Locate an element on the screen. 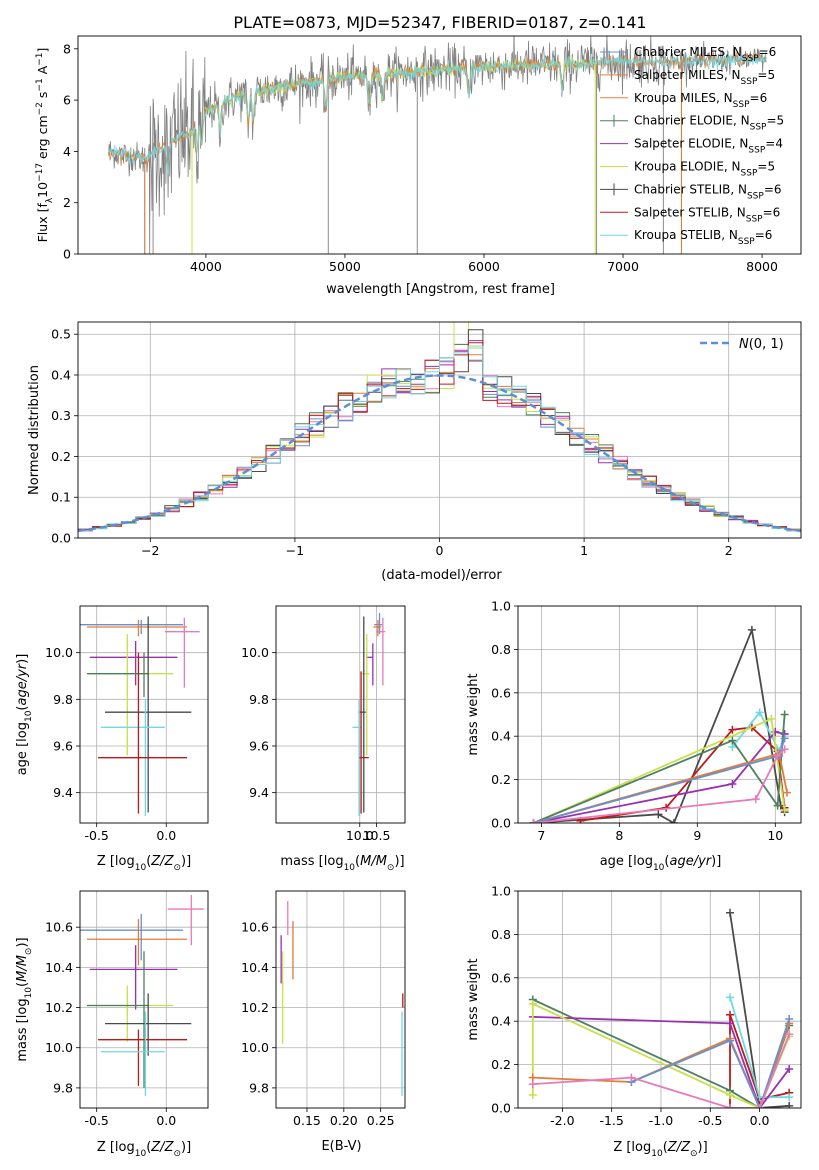 This screenshot has width=819, height=1170. x-tick-label: 0.0 is located at coordinates (166, 1120).